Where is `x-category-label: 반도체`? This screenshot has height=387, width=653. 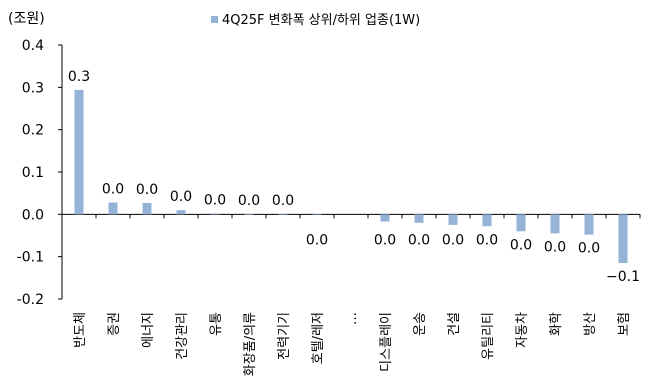 x-category-label: 반도체 is located at coordinates (80, 330).